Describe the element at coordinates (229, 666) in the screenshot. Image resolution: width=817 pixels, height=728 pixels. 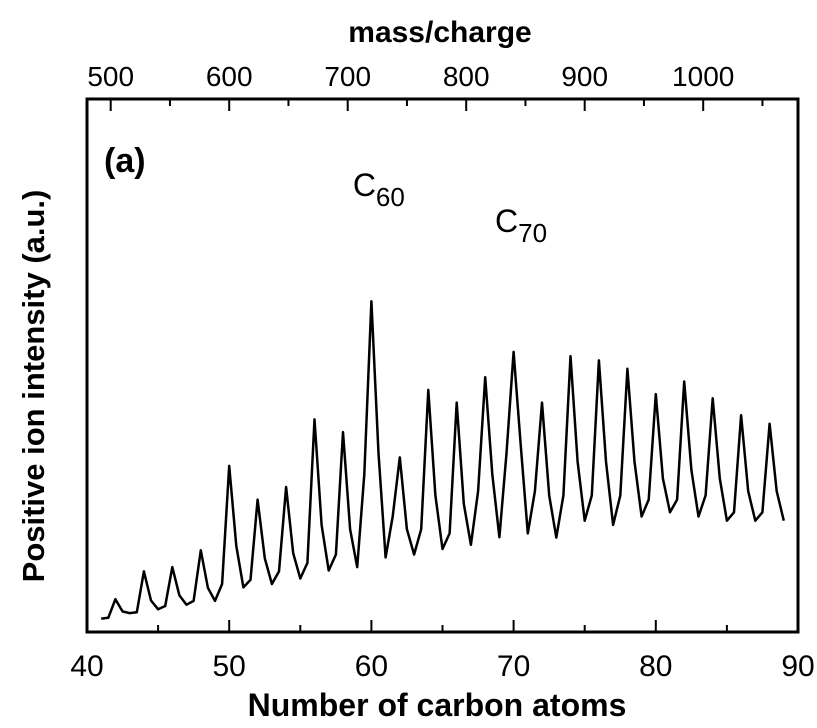
I see `bottom-tick-label: 50` at that location.